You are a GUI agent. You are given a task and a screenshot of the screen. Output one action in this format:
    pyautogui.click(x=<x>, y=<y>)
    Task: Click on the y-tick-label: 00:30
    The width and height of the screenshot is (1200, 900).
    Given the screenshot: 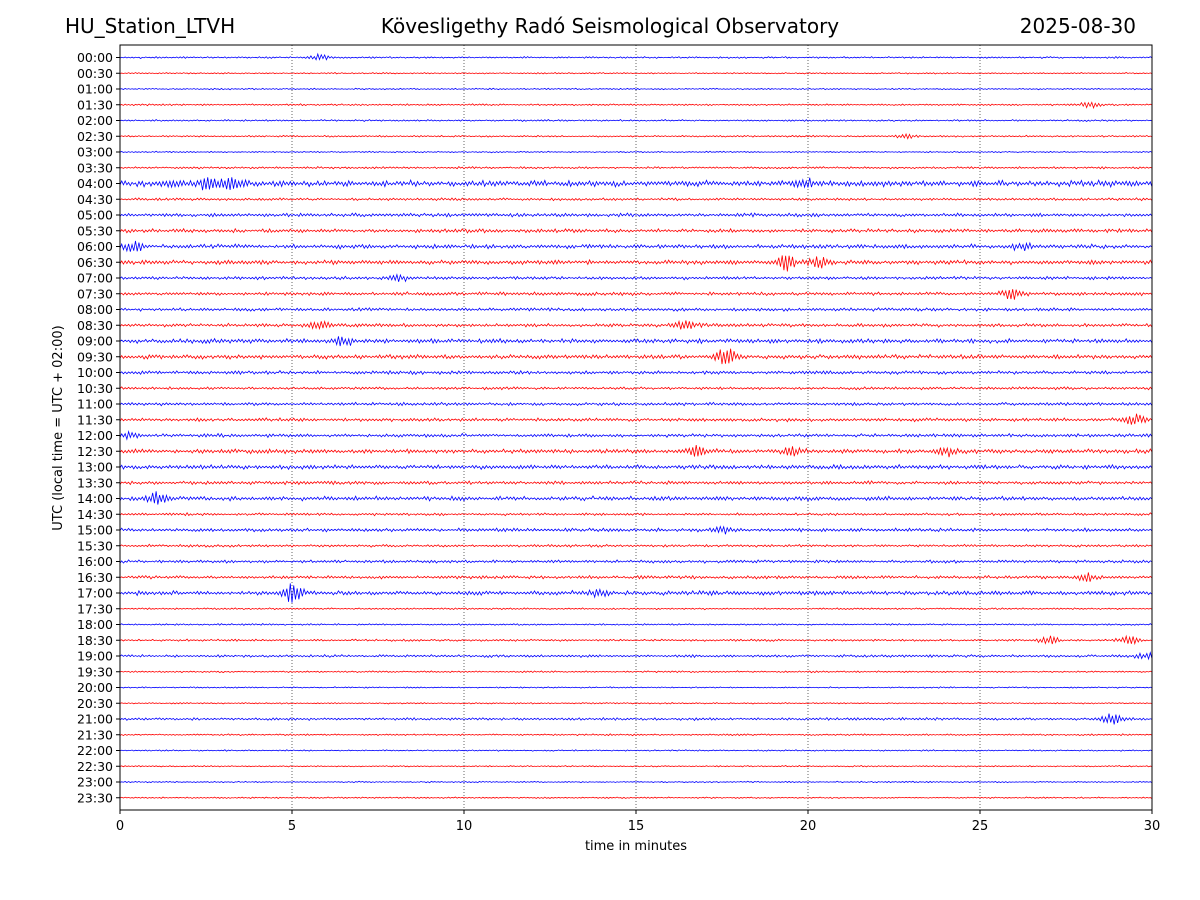 What is the action you would take?
    pyautogui.click(x=95, y=73)
    